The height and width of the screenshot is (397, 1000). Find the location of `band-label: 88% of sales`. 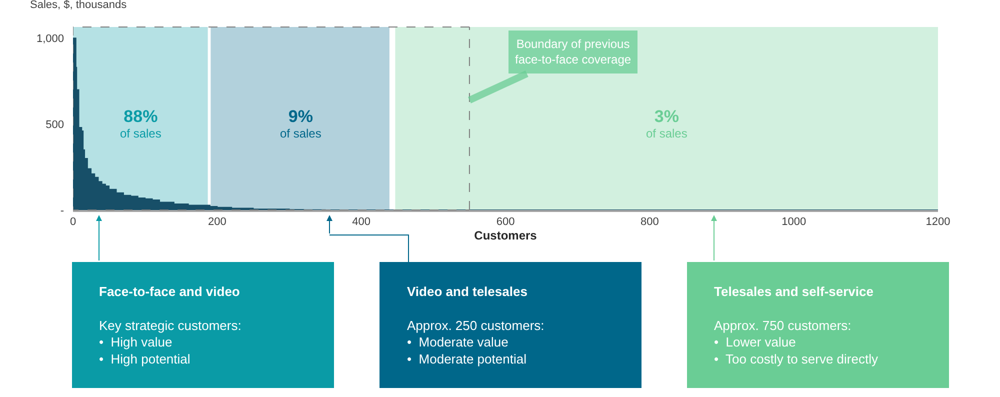

band-label: 88% of sales is located at coordinates (141, 124).